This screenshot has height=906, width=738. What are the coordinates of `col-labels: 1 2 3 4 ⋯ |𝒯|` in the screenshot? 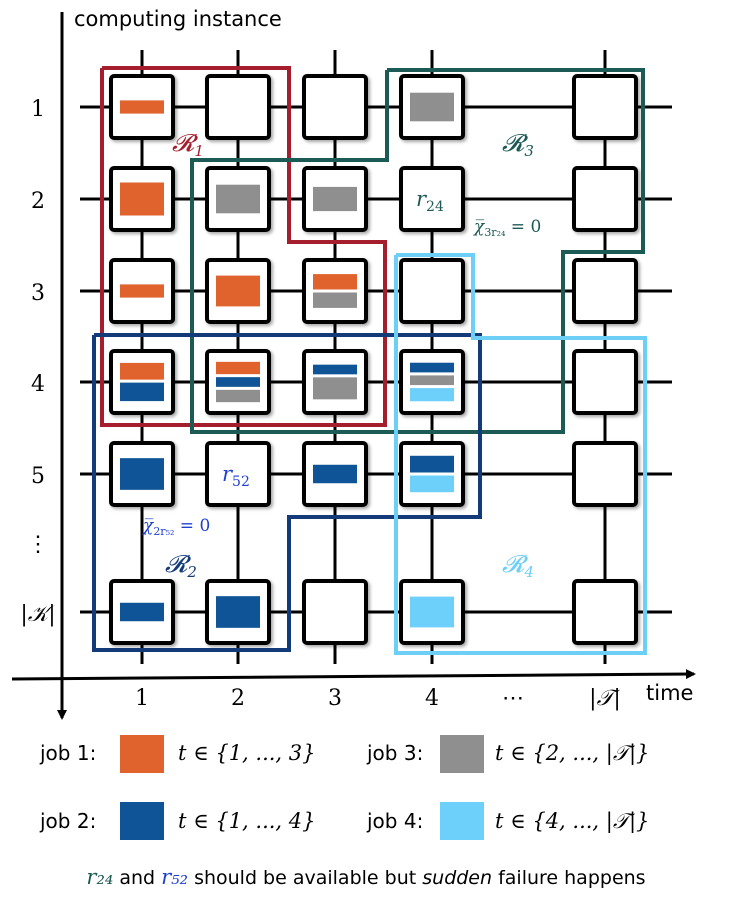 It's located at (378, 698).